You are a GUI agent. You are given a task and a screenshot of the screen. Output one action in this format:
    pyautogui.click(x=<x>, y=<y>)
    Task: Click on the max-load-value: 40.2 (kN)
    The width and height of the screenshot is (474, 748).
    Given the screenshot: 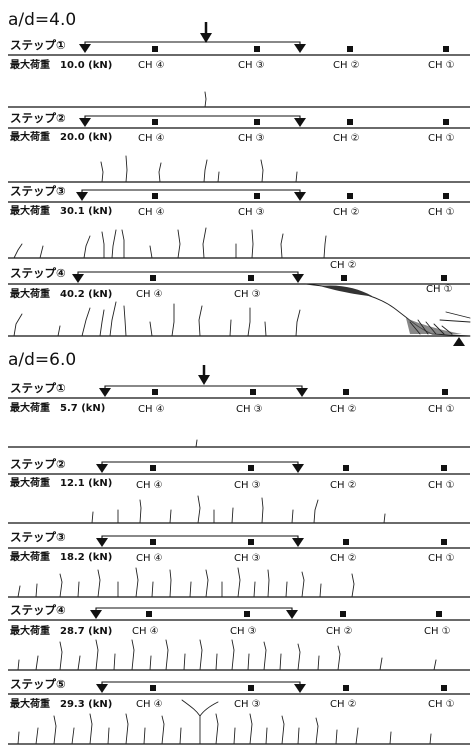 What is the action you would take?
    pyautogui.click(x=86, y=294)
    